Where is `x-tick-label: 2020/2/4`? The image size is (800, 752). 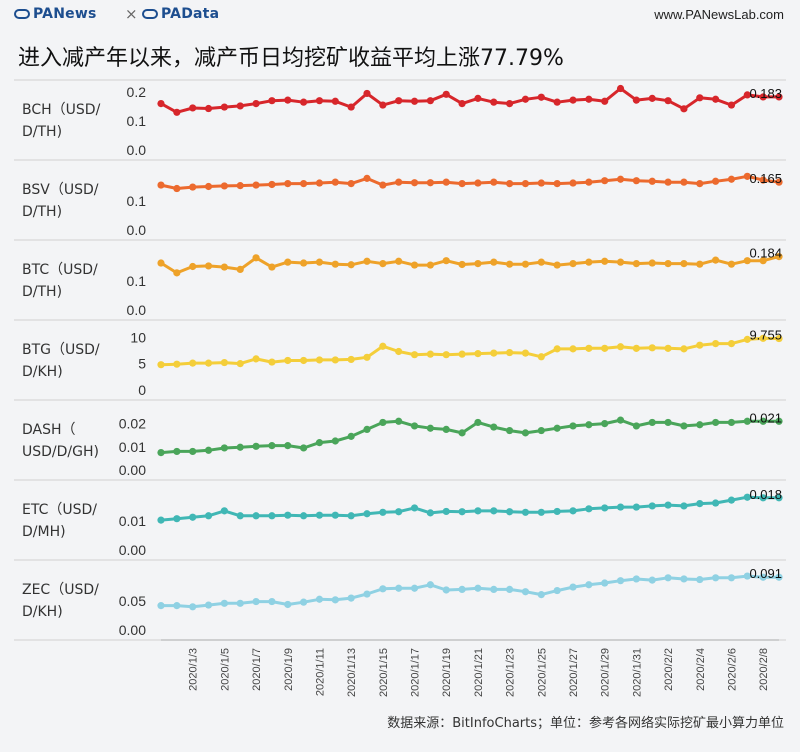 x-tick-label: 2020/2/4 is located at coordinates (701, 669).